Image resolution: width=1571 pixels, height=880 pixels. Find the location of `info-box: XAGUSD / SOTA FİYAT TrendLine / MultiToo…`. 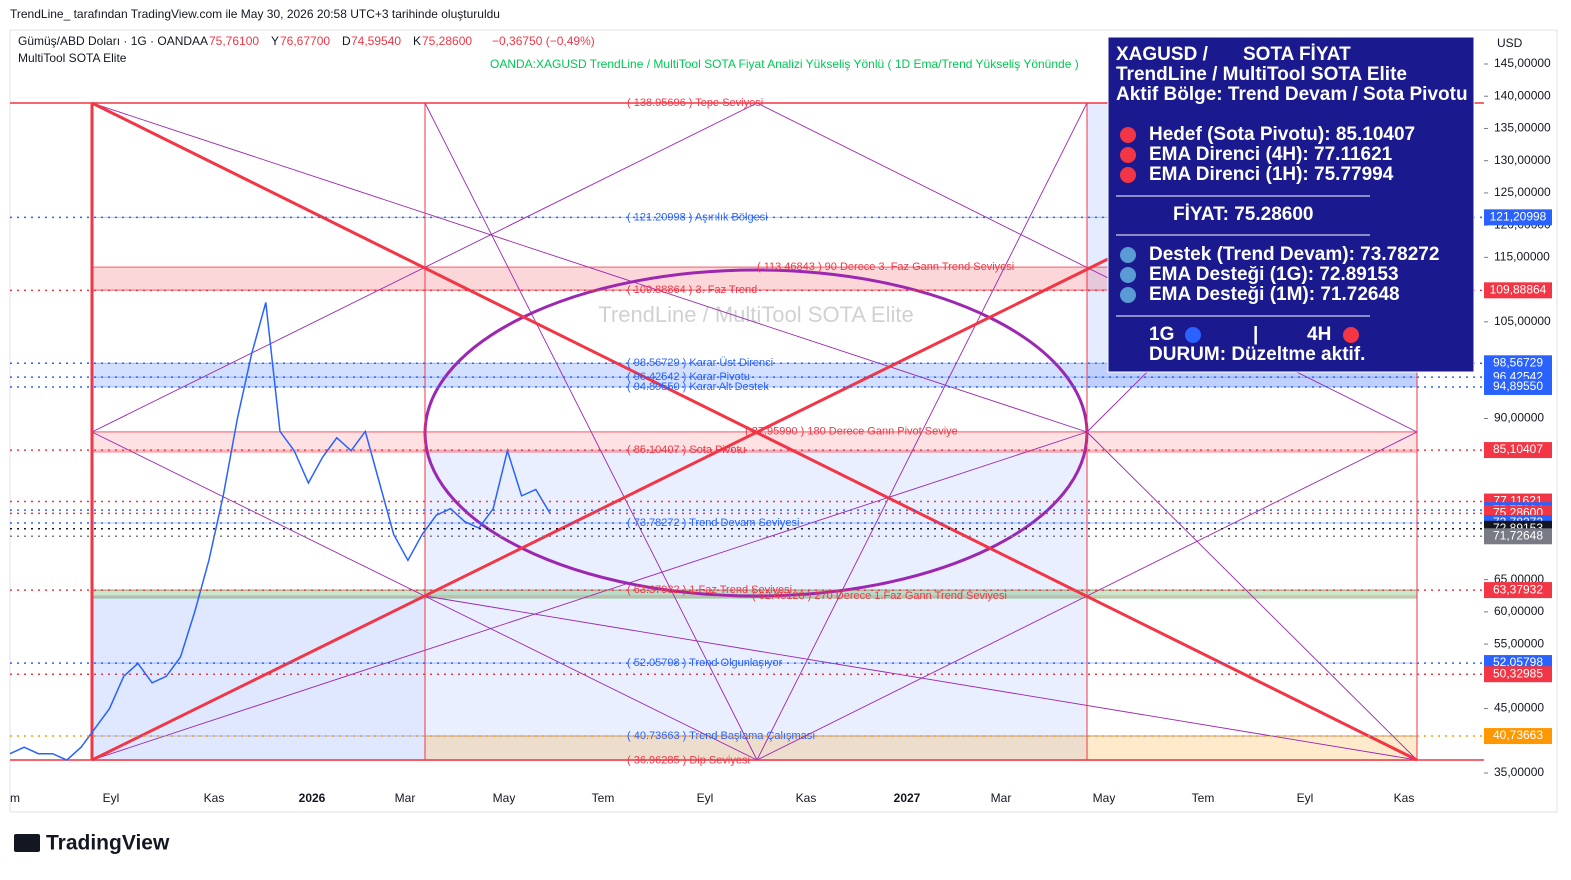

info-box: XAGUSD / SOTA FİYAT TrendLine / MultiToo… is located at coordinates (1291, 204).